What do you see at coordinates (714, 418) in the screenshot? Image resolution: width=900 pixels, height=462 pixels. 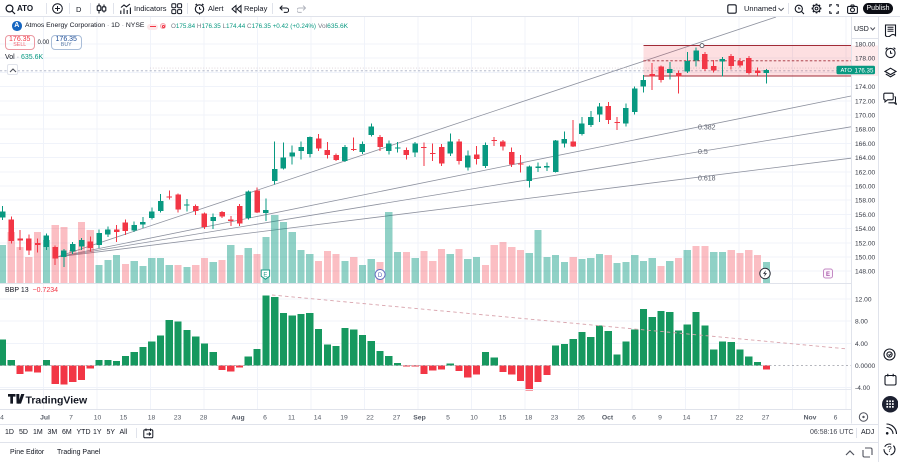 I see `svg-text: 17` at bounding box center [714, 418].